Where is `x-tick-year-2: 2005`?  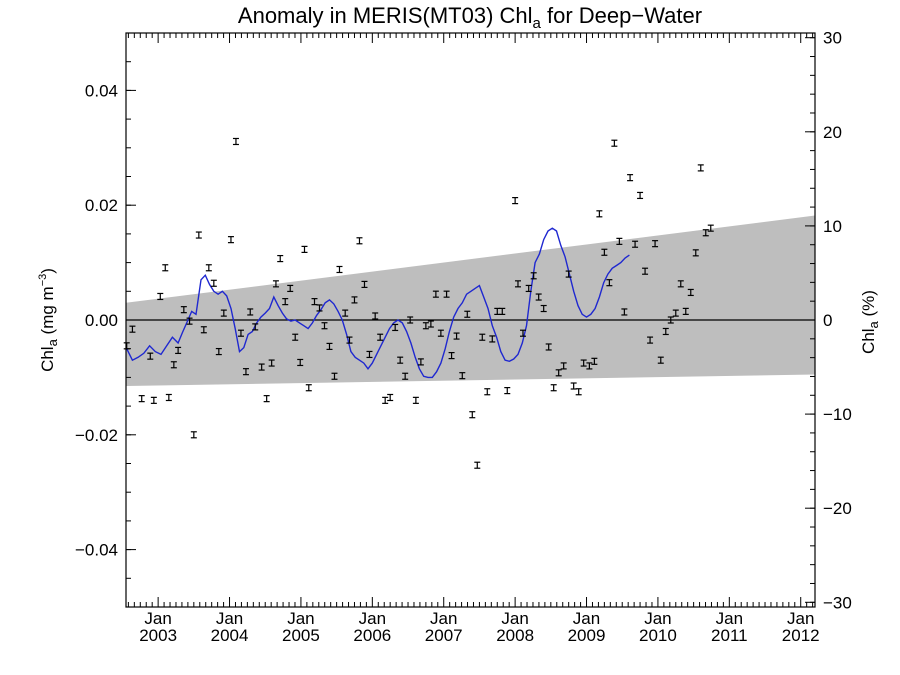 x-tick-year-2: 2005 is located at coordinates (301, 635).